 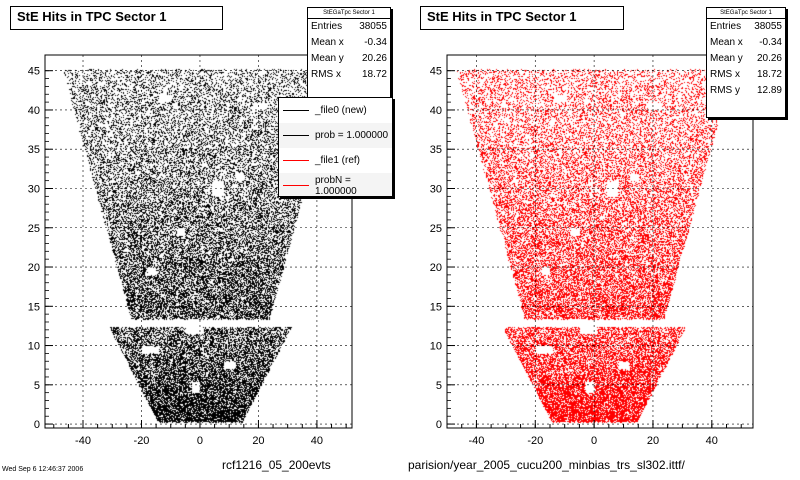 What do you see at coordinates (522, 18) in the screenshot?
I see `right-chart-title: StE Hits in TPC Sector 1` at bounding box center [522, 18].